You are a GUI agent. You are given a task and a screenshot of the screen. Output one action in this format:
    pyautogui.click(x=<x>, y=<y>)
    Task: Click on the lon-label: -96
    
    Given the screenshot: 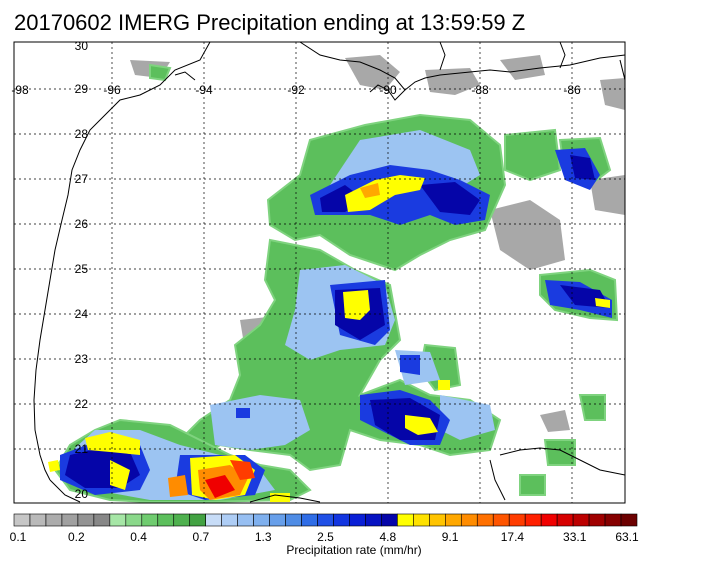 What is the action you would take?
    pyautogui.click(x=112, y=90)
    